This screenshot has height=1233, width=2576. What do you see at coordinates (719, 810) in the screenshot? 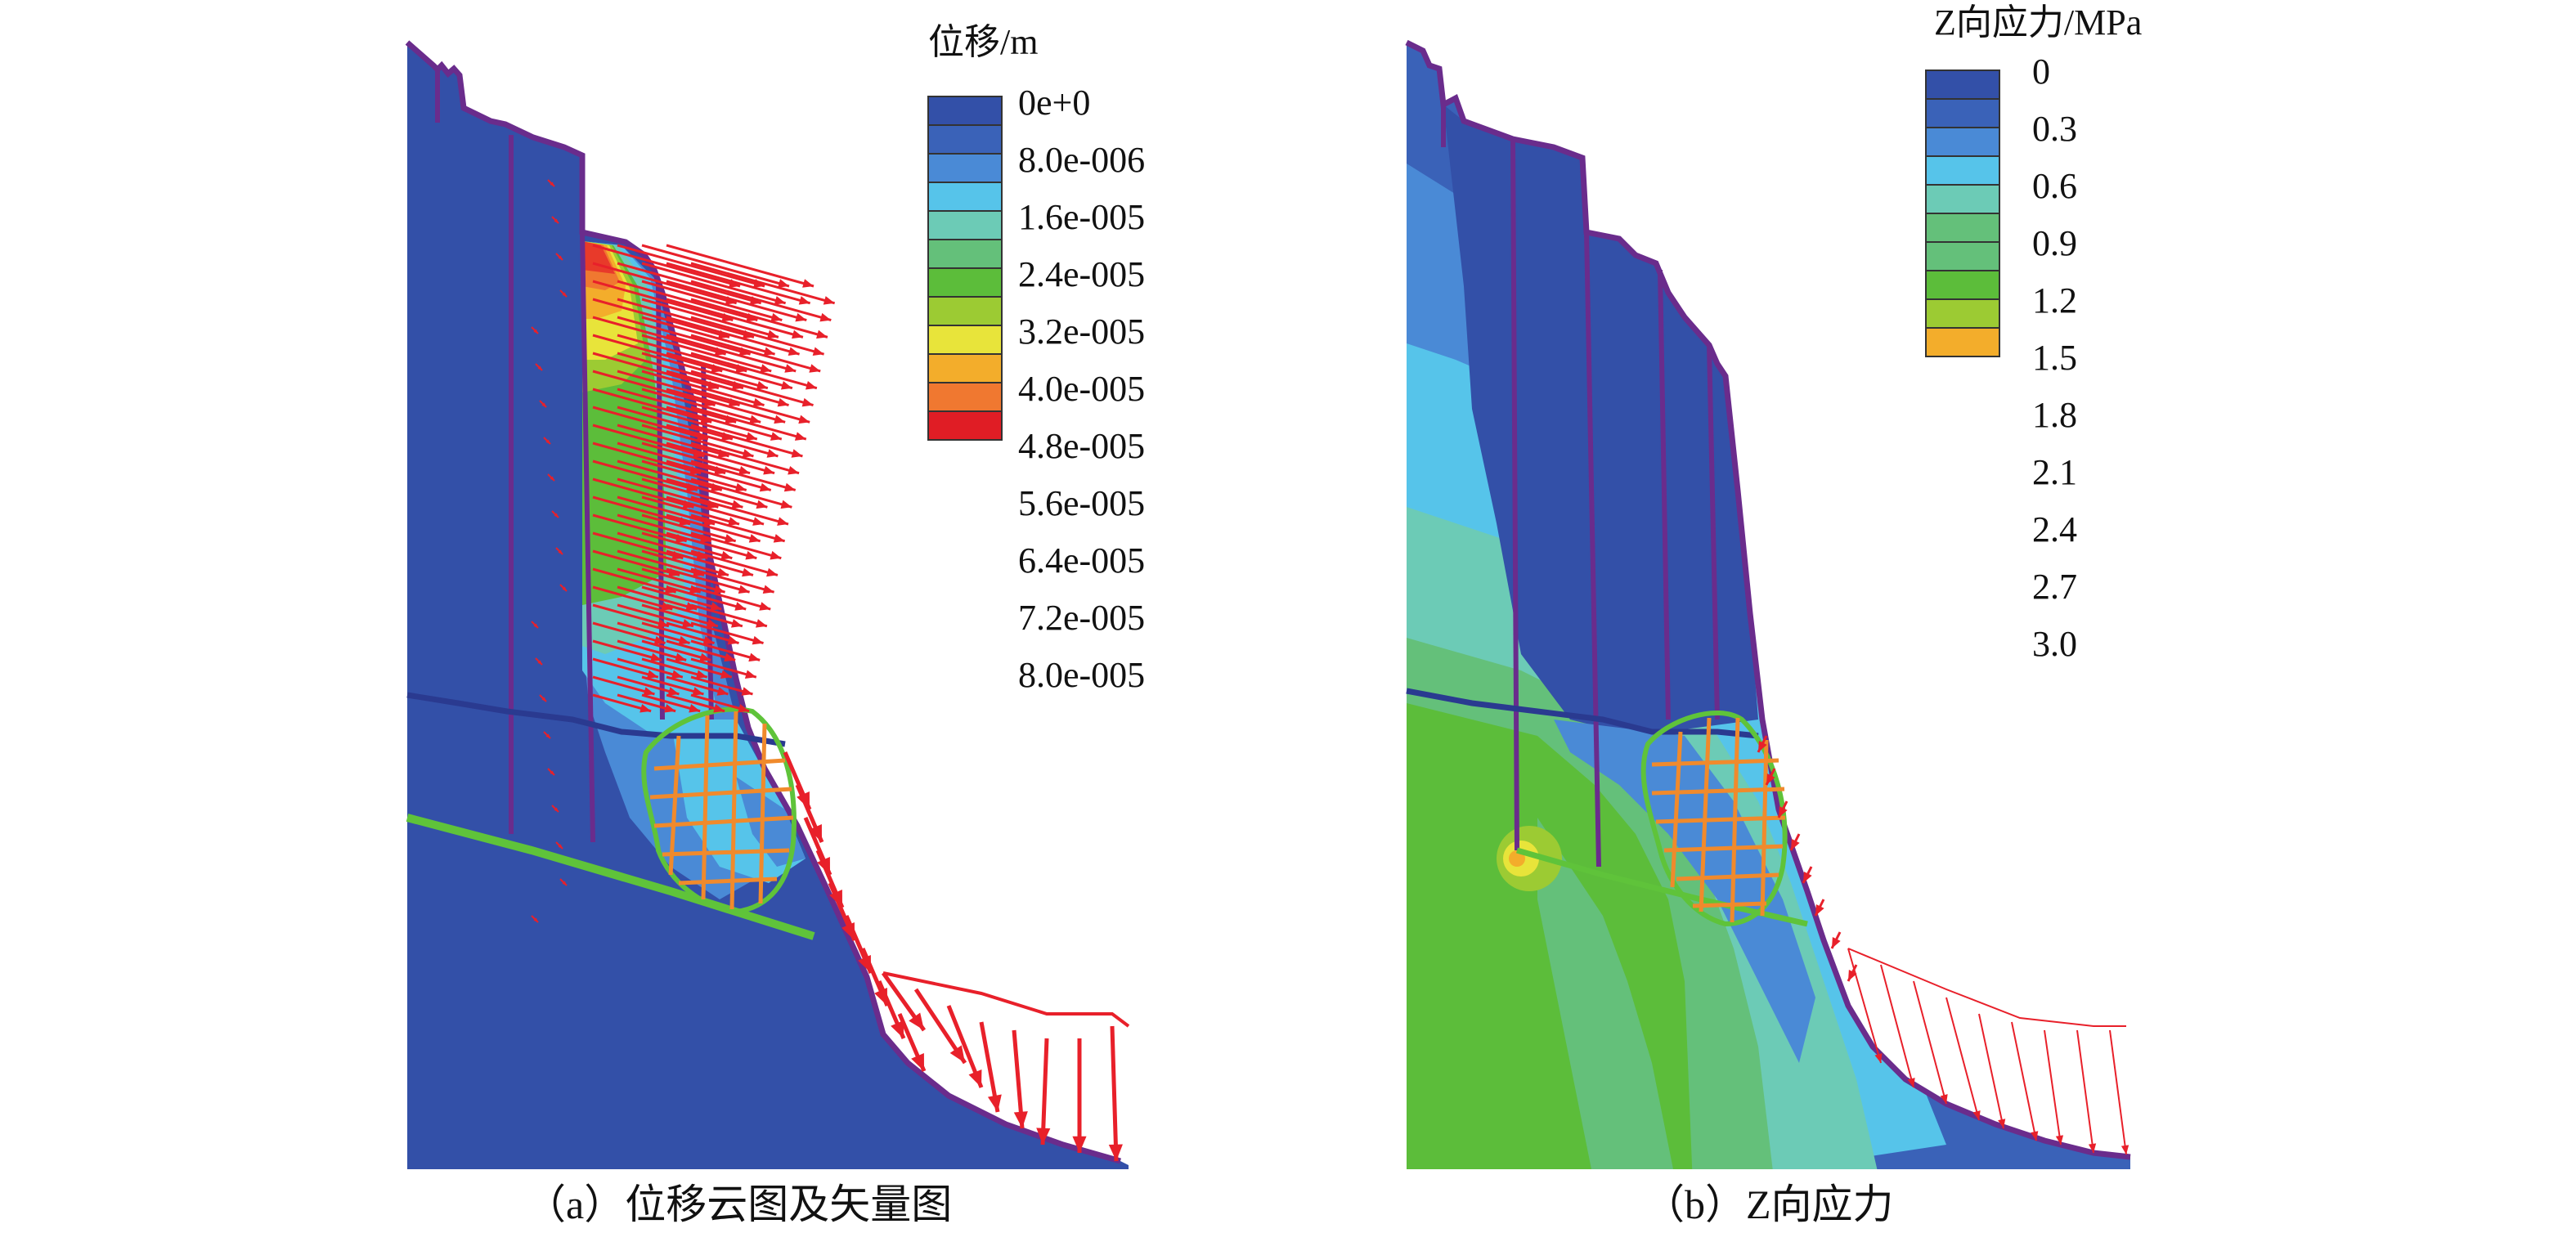
I see `panel-a-block-grid` at bounding box center [719, 810].